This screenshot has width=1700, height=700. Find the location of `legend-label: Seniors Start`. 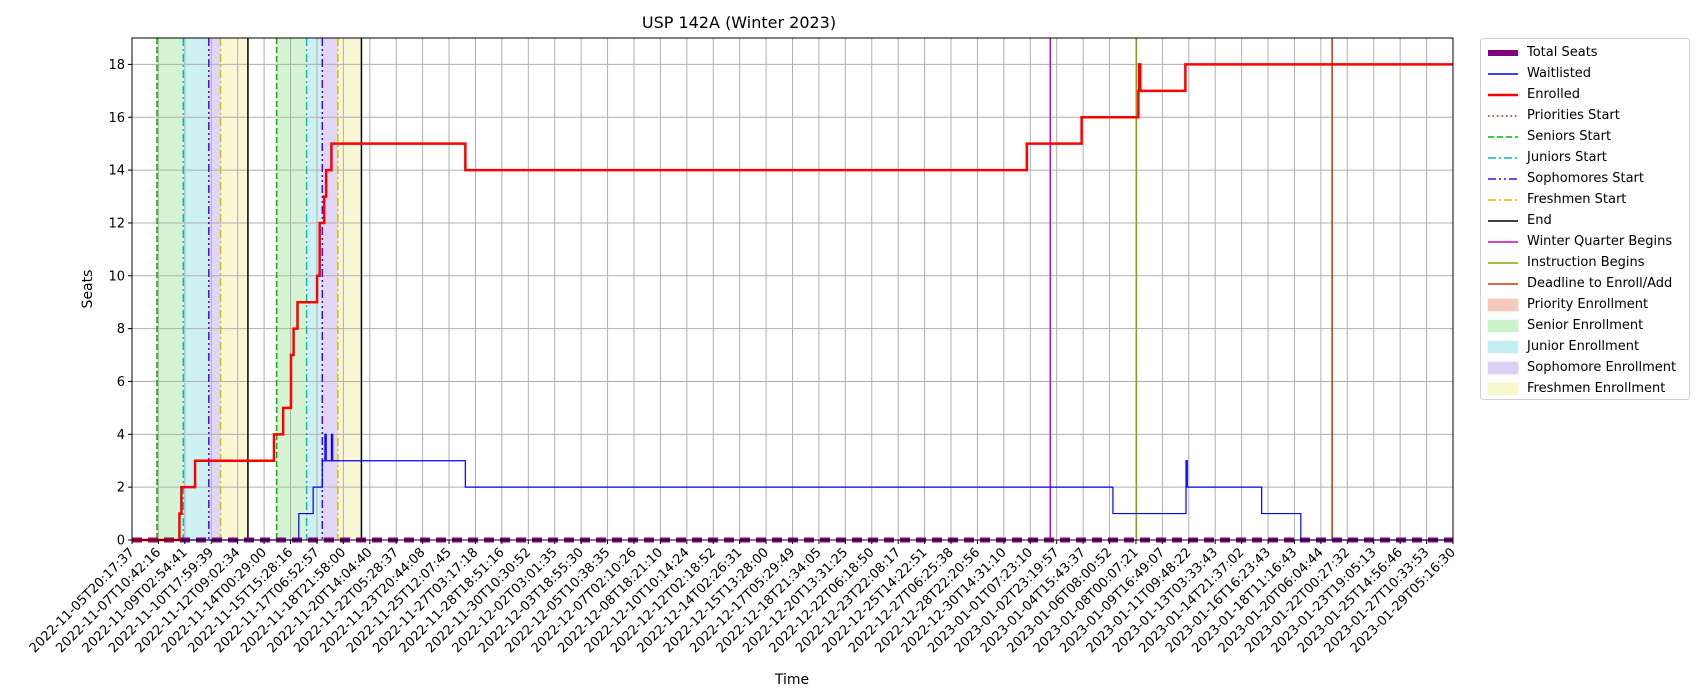

legend-label: Seniors Start is located at coordinates (1569, 136).